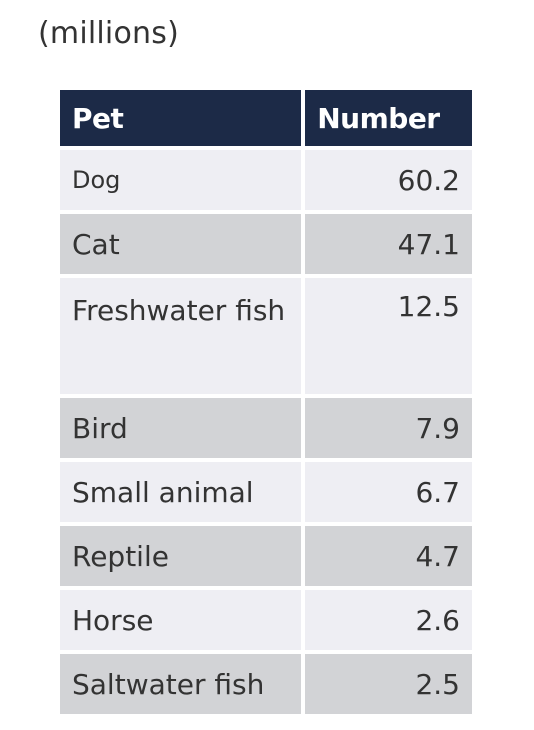 The width and height of the screenshot is (534, 730). I want to click on pet-cell: Cat, so click(183, 246).